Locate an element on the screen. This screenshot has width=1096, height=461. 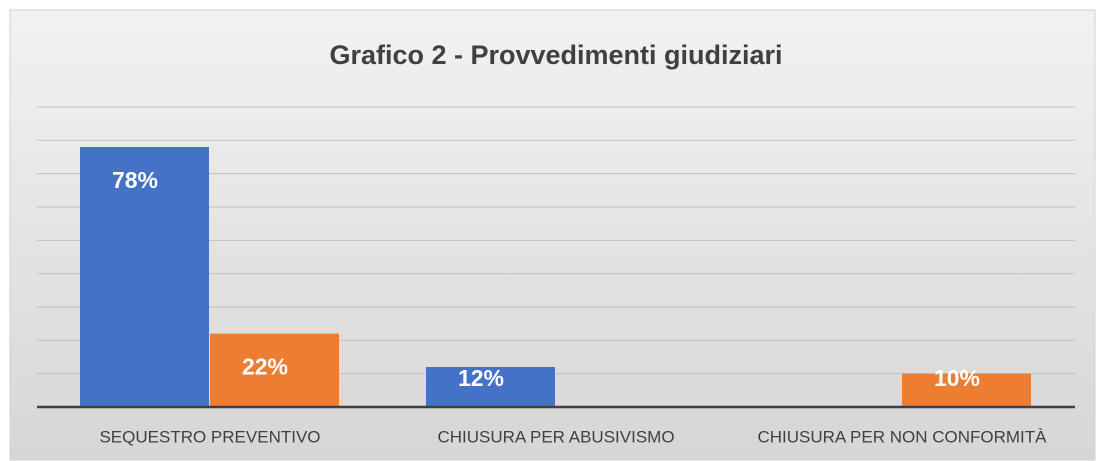
x-tick-label: CHIUSURA PER ABUSIVISMO is located at coordinates (555, 436).